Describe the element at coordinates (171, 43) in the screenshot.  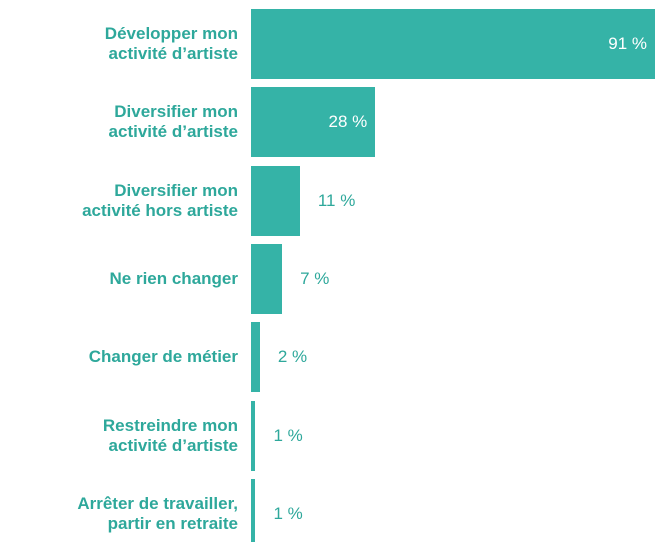
I see `category-label: Développer mon activité d’artiste` at that location.